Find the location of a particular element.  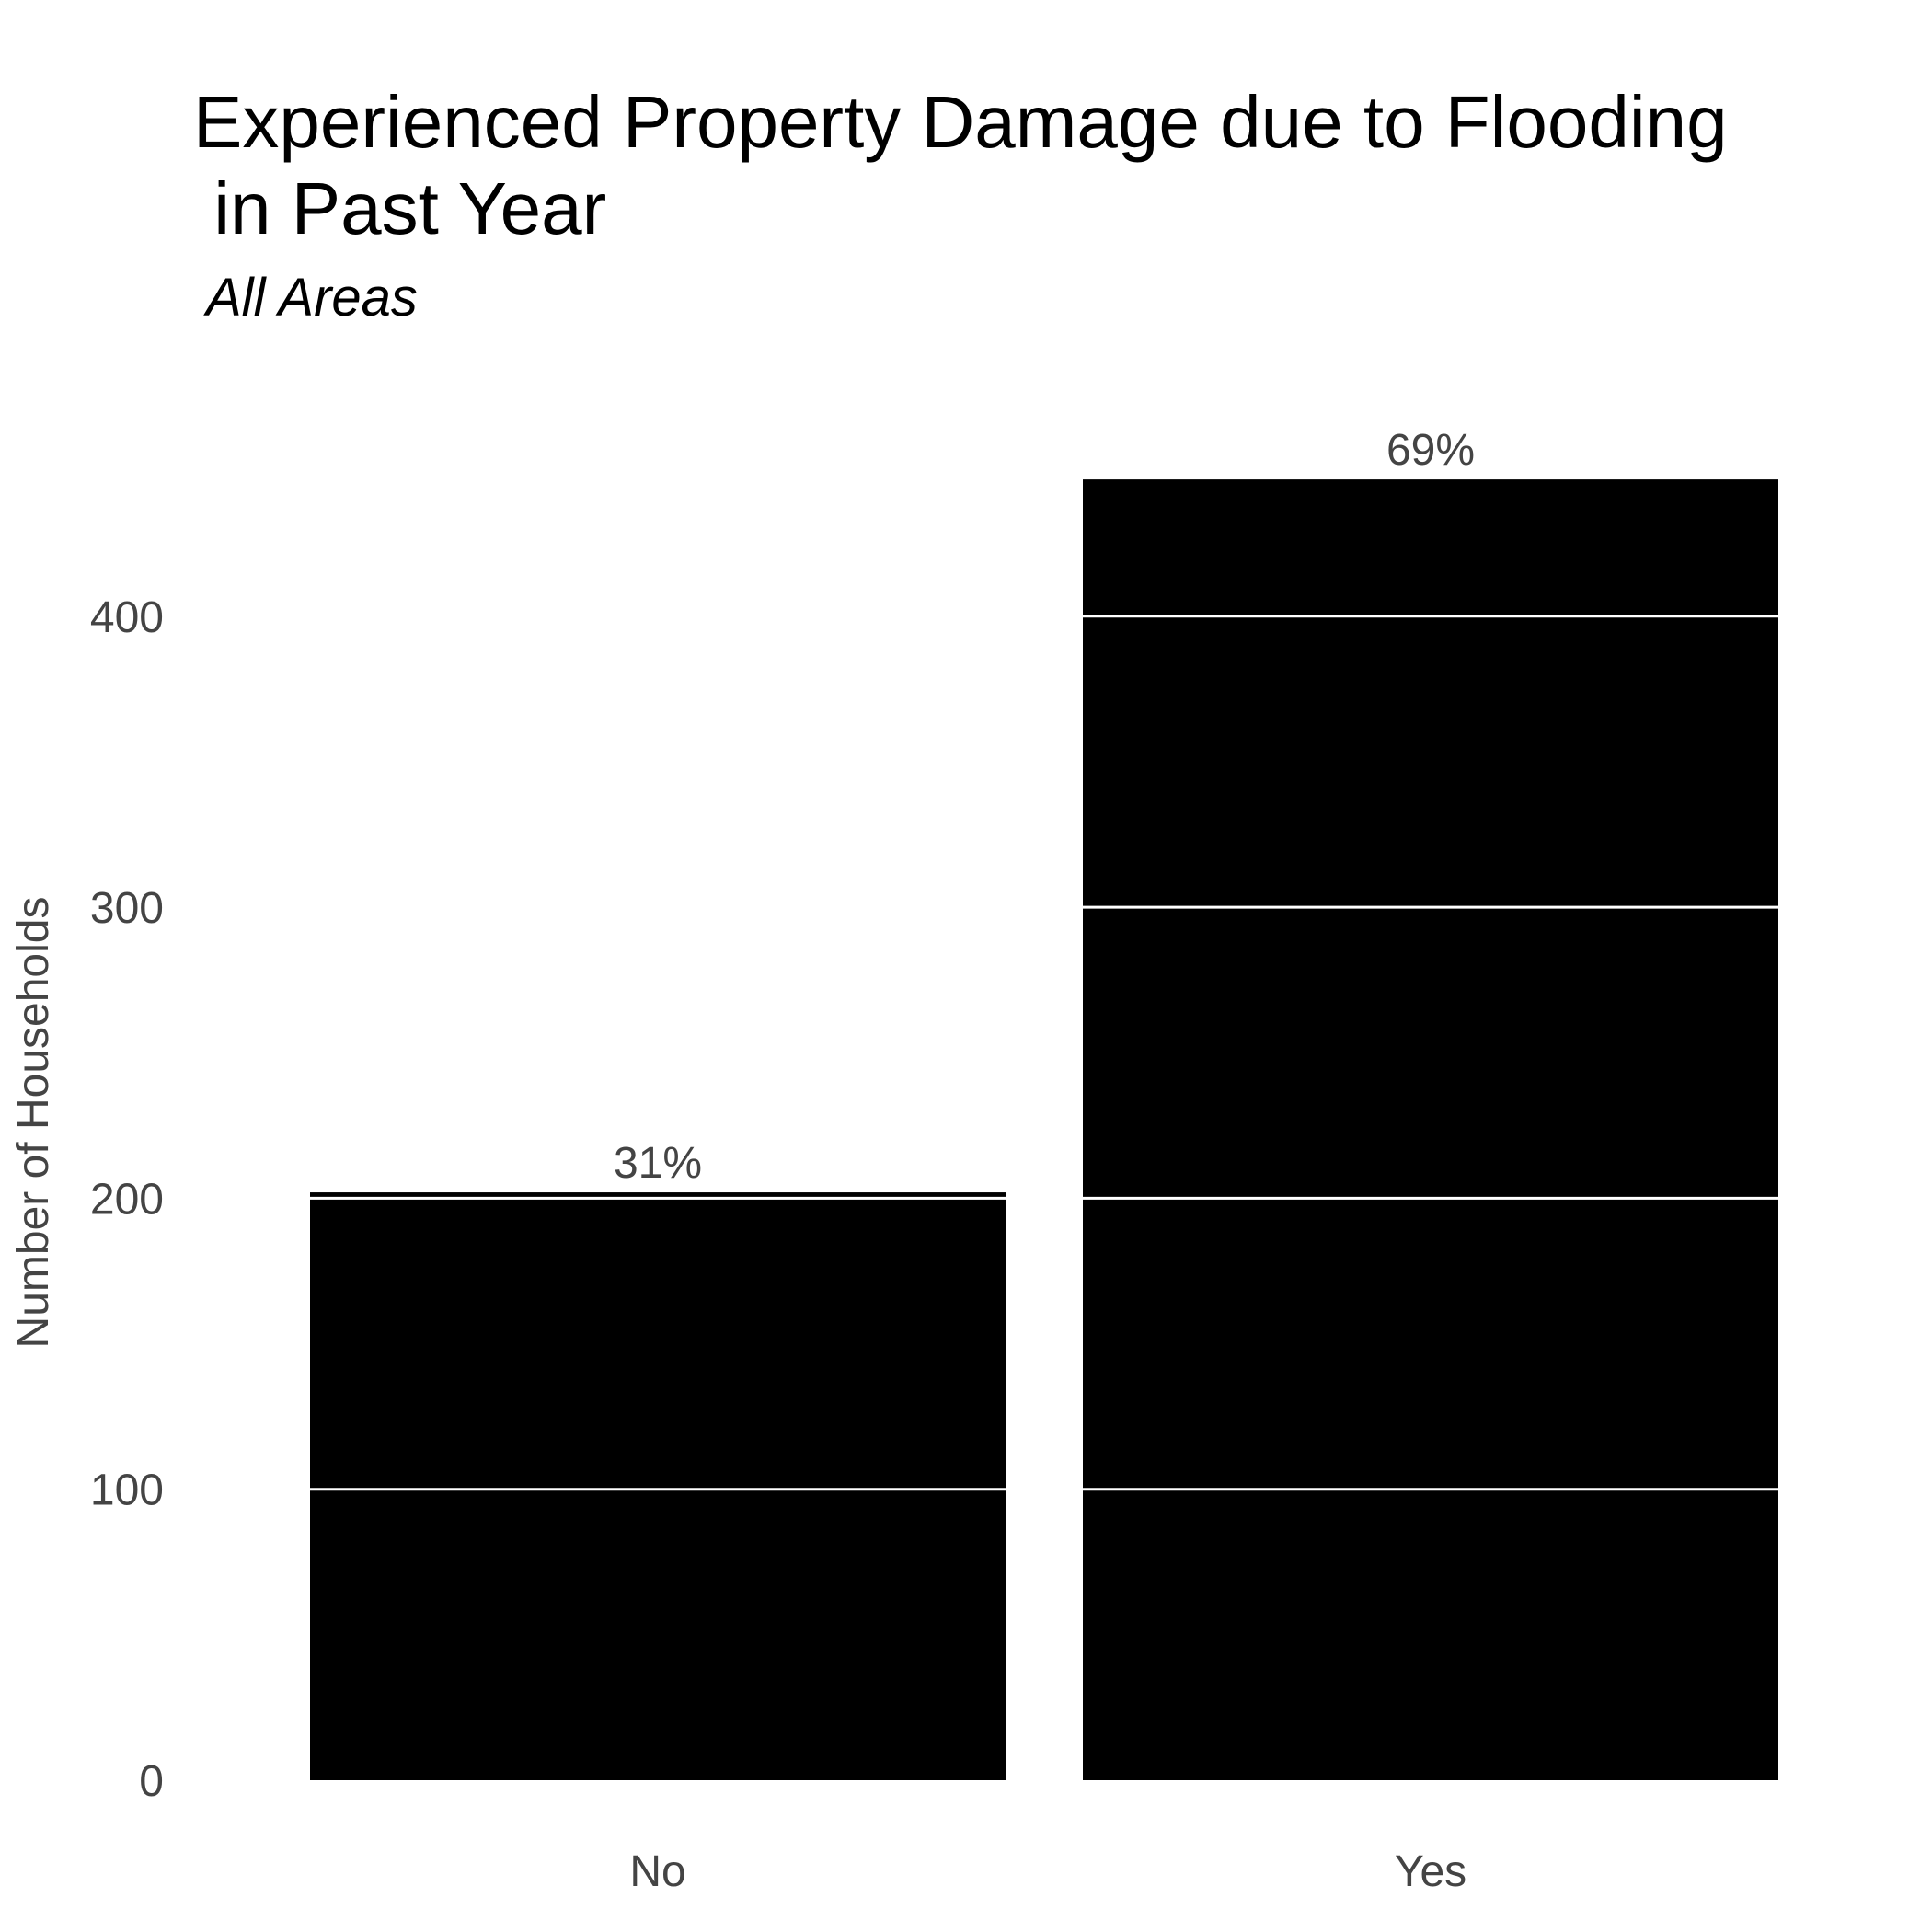

y-tick-label-300: 300 is located at coordinates (127, 908).